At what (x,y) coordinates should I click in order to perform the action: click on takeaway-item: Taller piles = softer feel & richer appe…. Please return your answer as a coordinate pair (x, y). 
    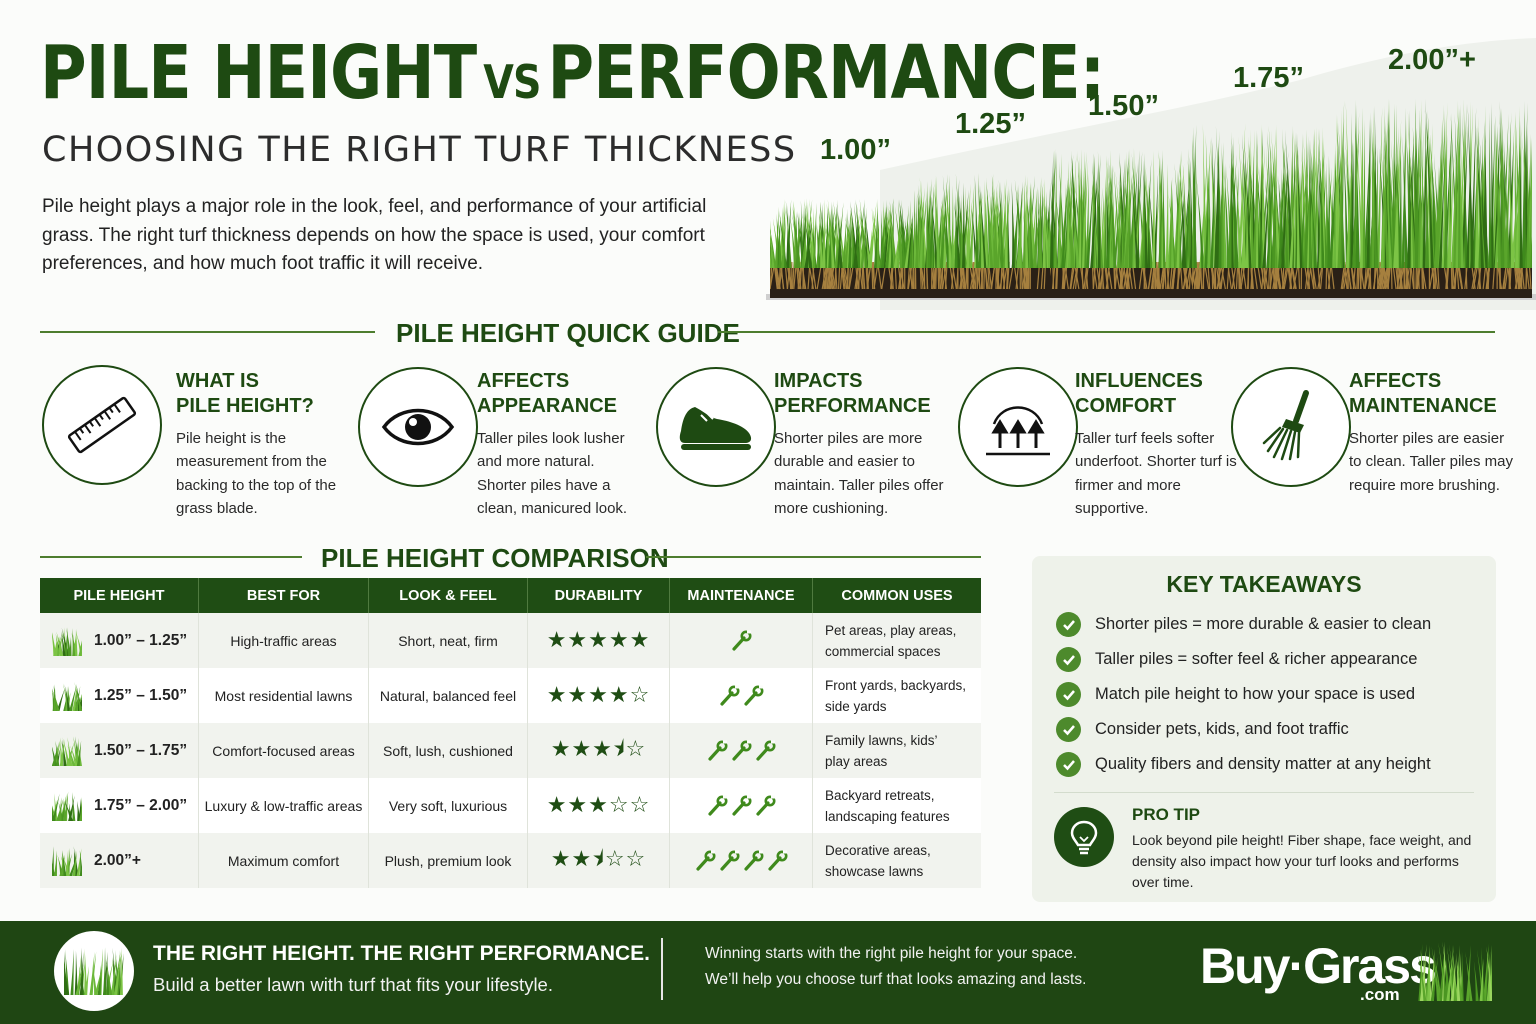
    Looking at the image, I should click on (1236, 659).